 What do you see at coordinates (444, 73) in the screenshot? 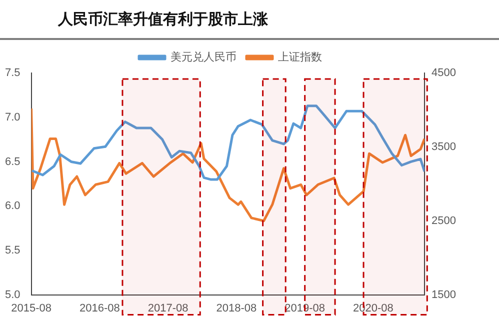
I see `y2-tick-label: 4500` at bounding box center [444, 73].